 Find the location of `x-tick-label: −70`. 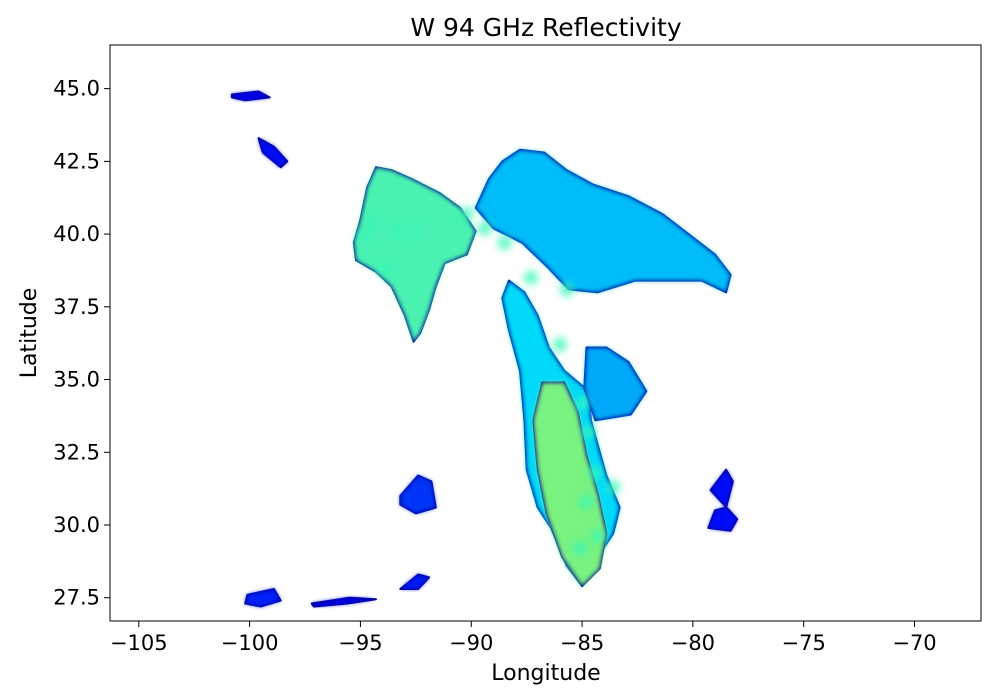

x-tick-label: −70 is located at coordinates (914, 643).